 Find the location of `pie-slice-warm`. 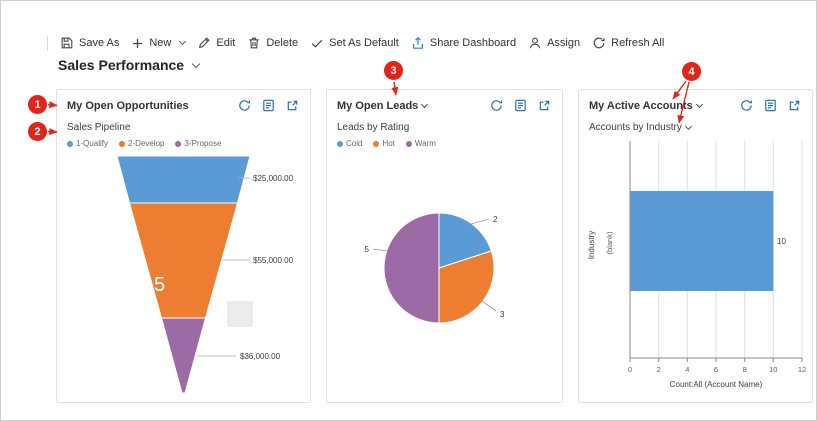

pie-slice-warm is located at coordinates (411, 268).